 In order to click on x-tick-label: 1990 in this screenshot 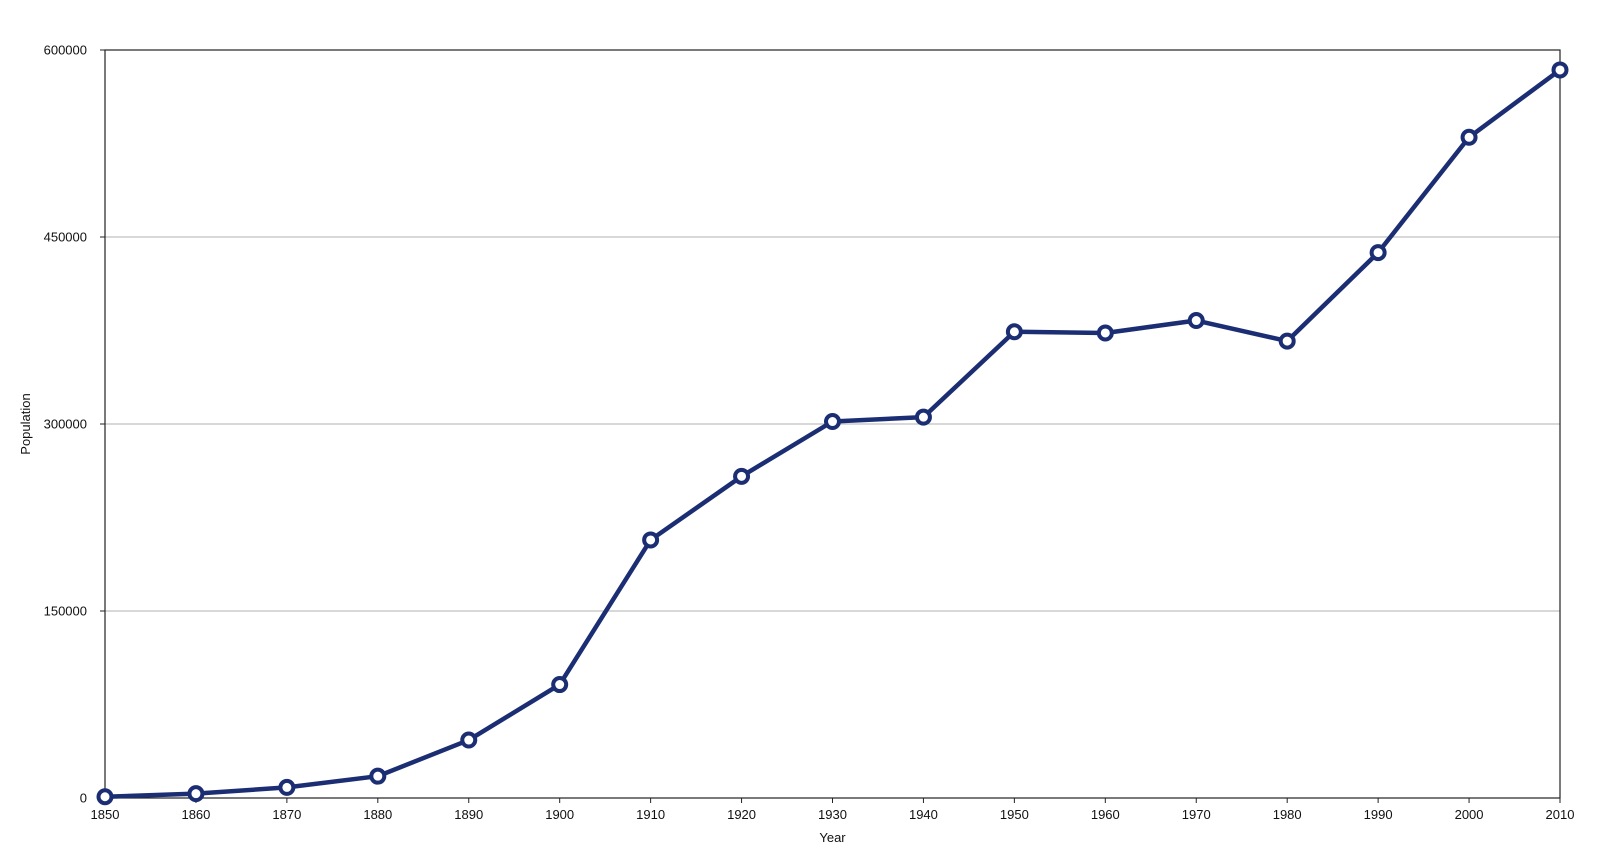, I will do `click(1378, 814)`.